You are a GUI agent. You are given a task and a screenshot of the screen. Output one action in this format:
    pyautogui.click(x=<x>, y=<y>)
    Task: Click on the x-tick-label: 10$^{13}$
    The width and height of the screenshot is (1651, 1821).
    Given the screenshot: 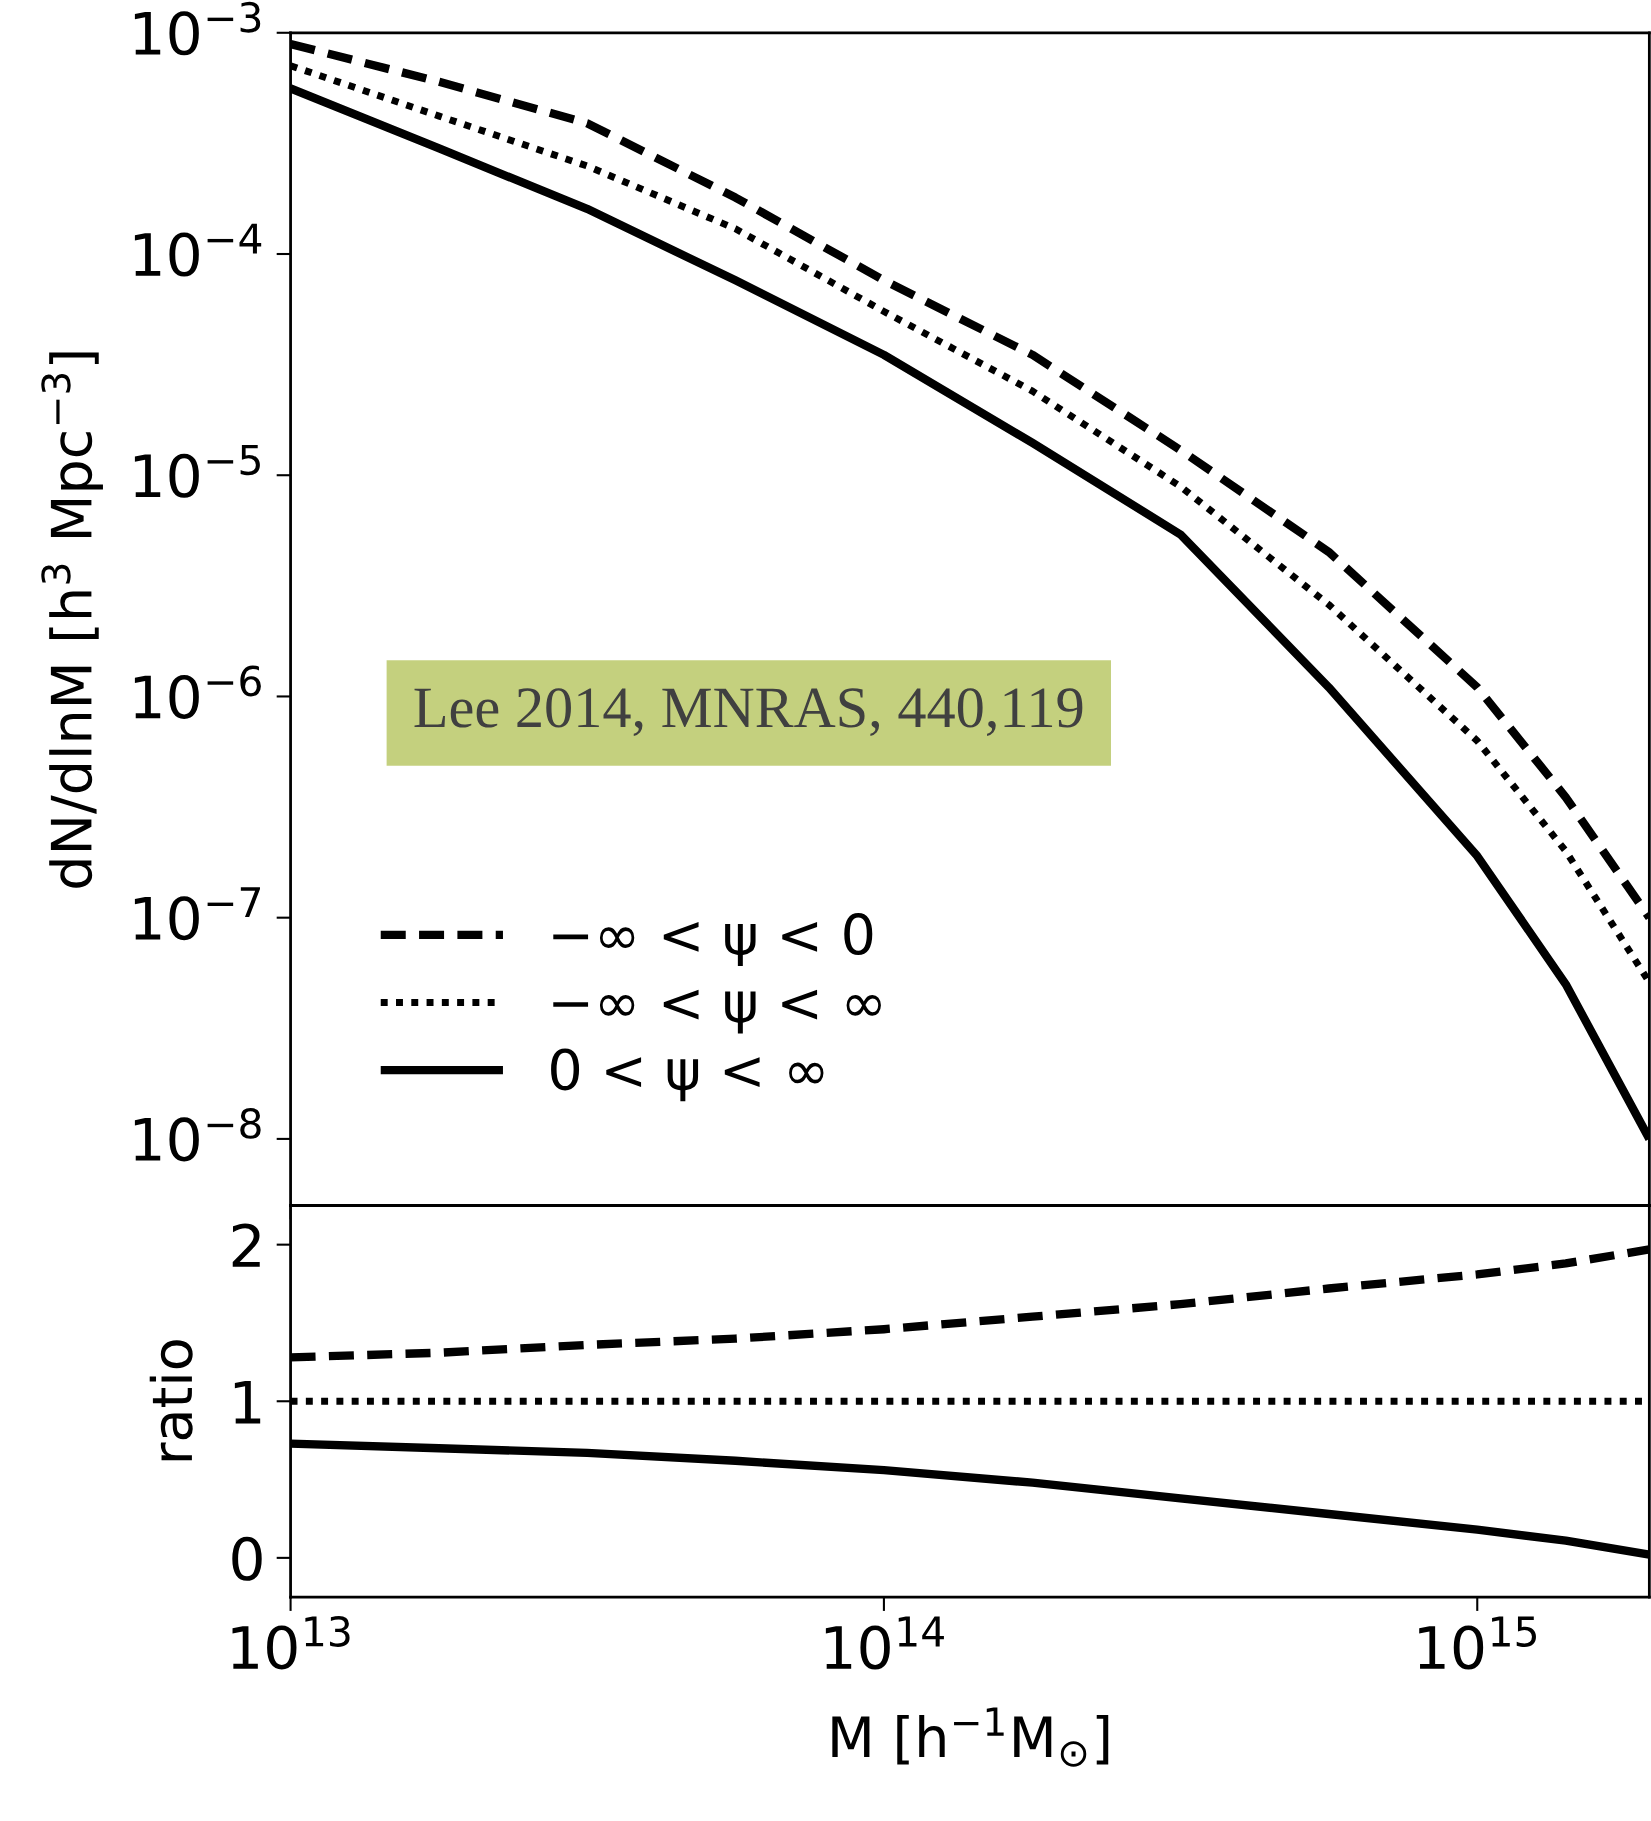 What is the action you would take?
    pyautogui.click(x=291, y=1643)
    